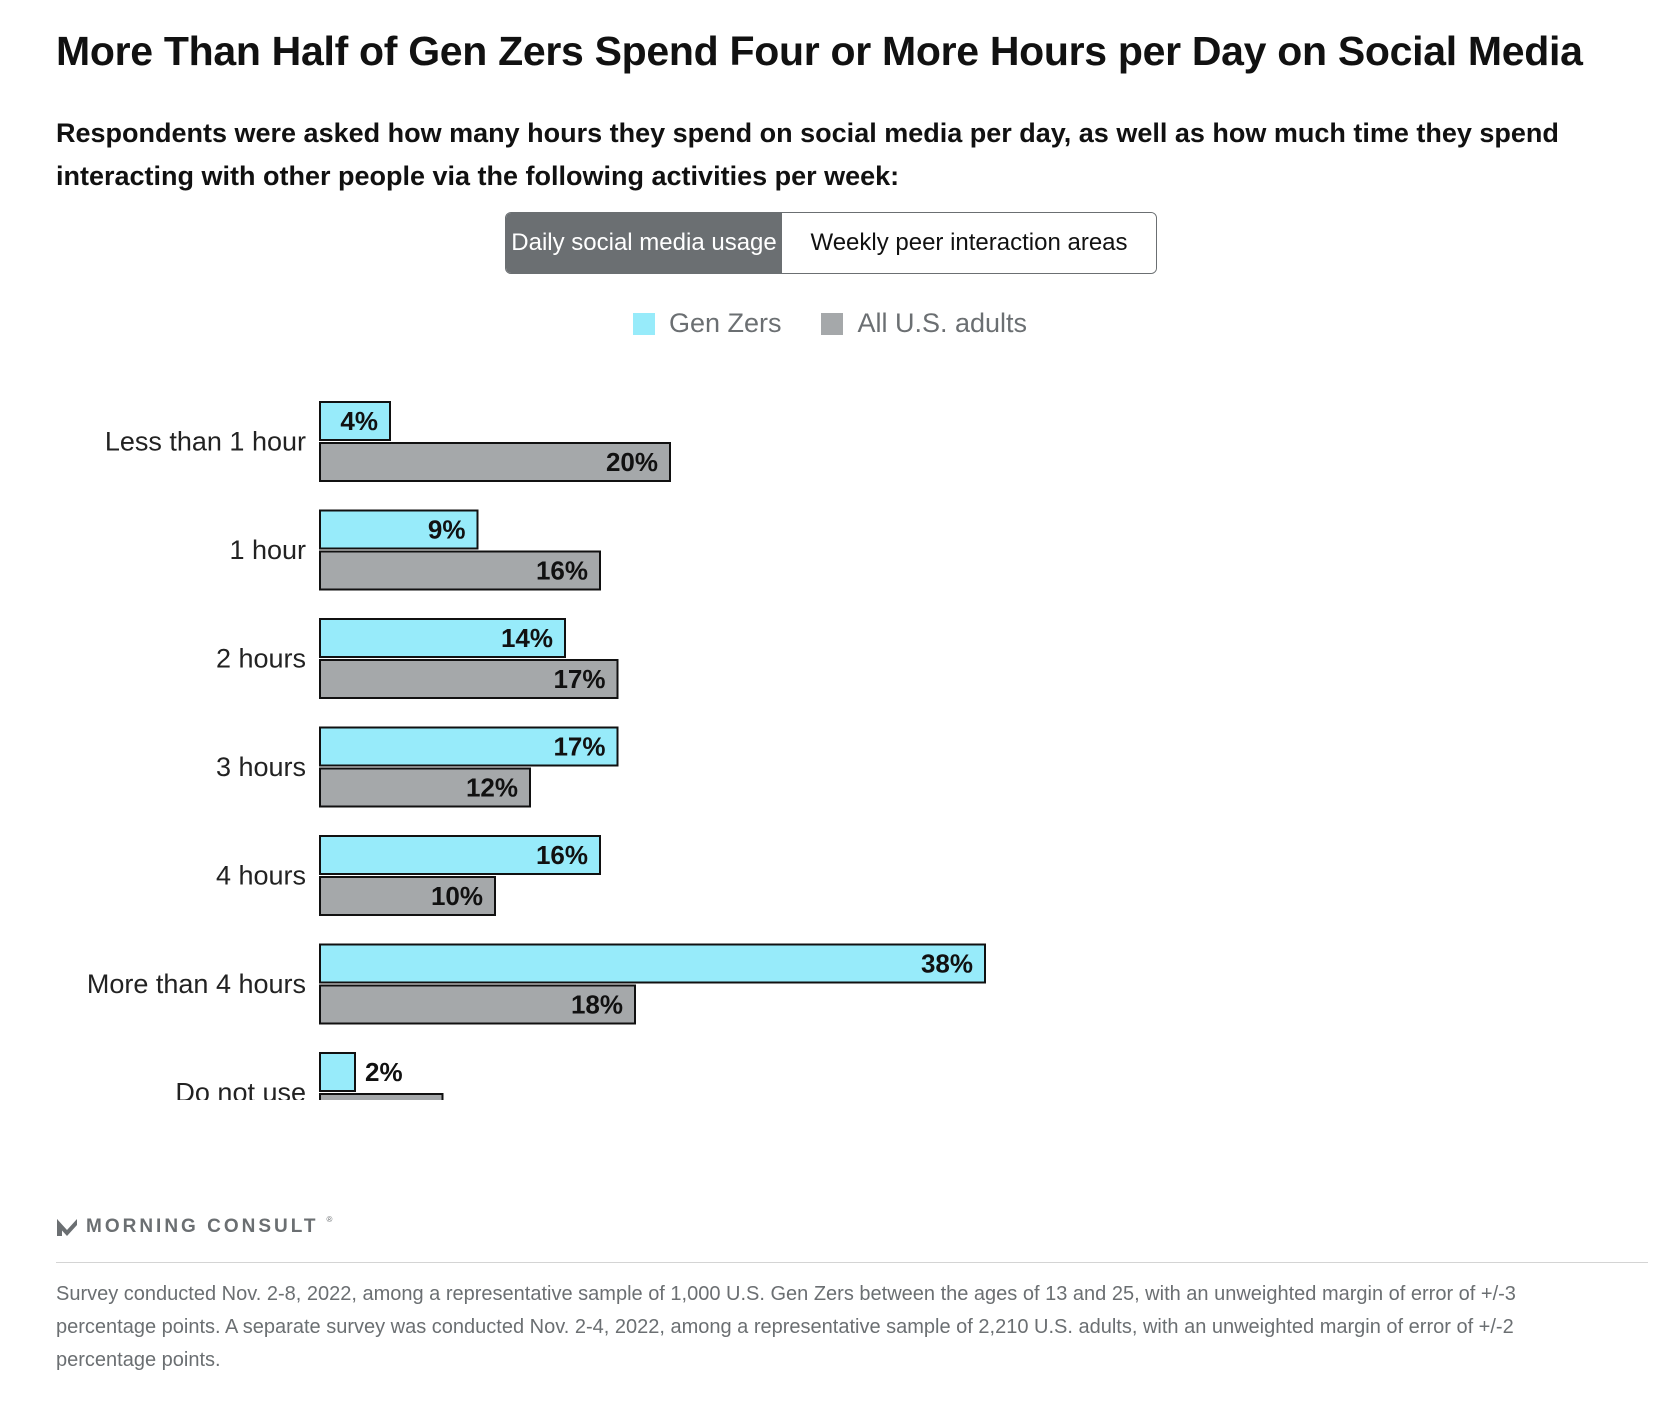 The width and height of the screenshot is (1660, 1402). I want to click on tab-weekly-peer-interaction-areas: Weekly peer interaction areas, so click(969, 243).